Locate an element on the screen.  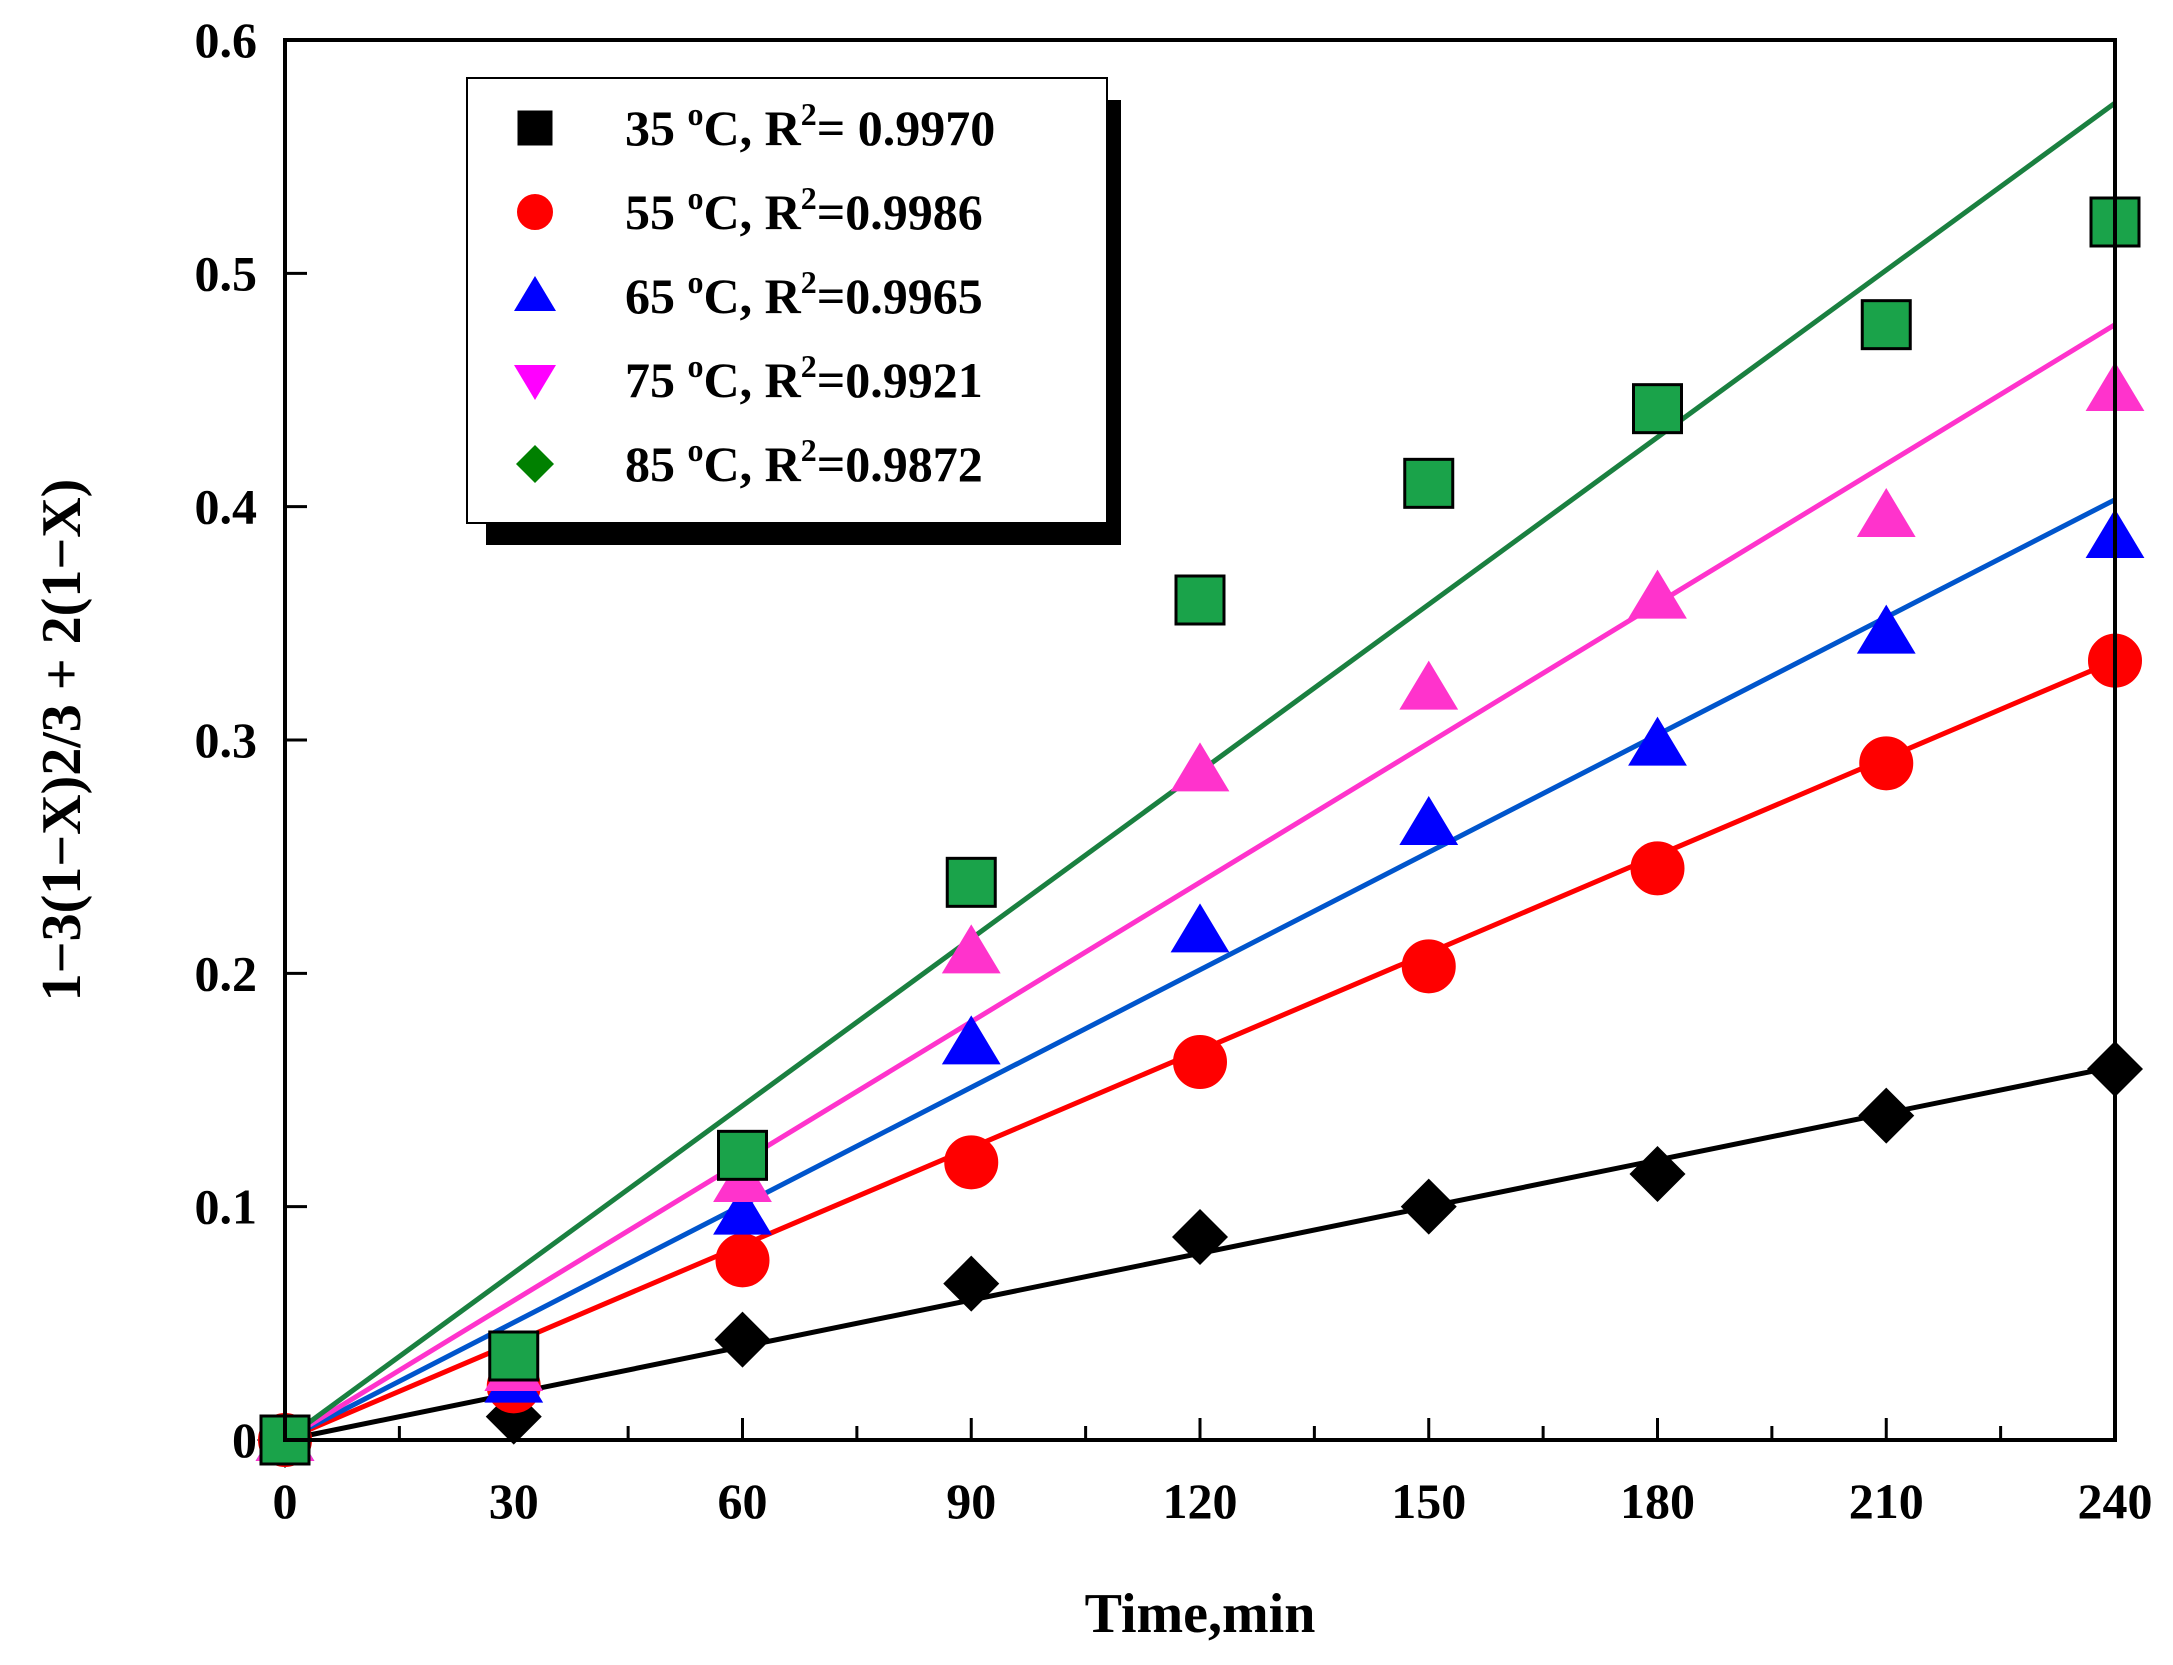
x-tick-label: 180 is located at coordinates (1657, 1501).